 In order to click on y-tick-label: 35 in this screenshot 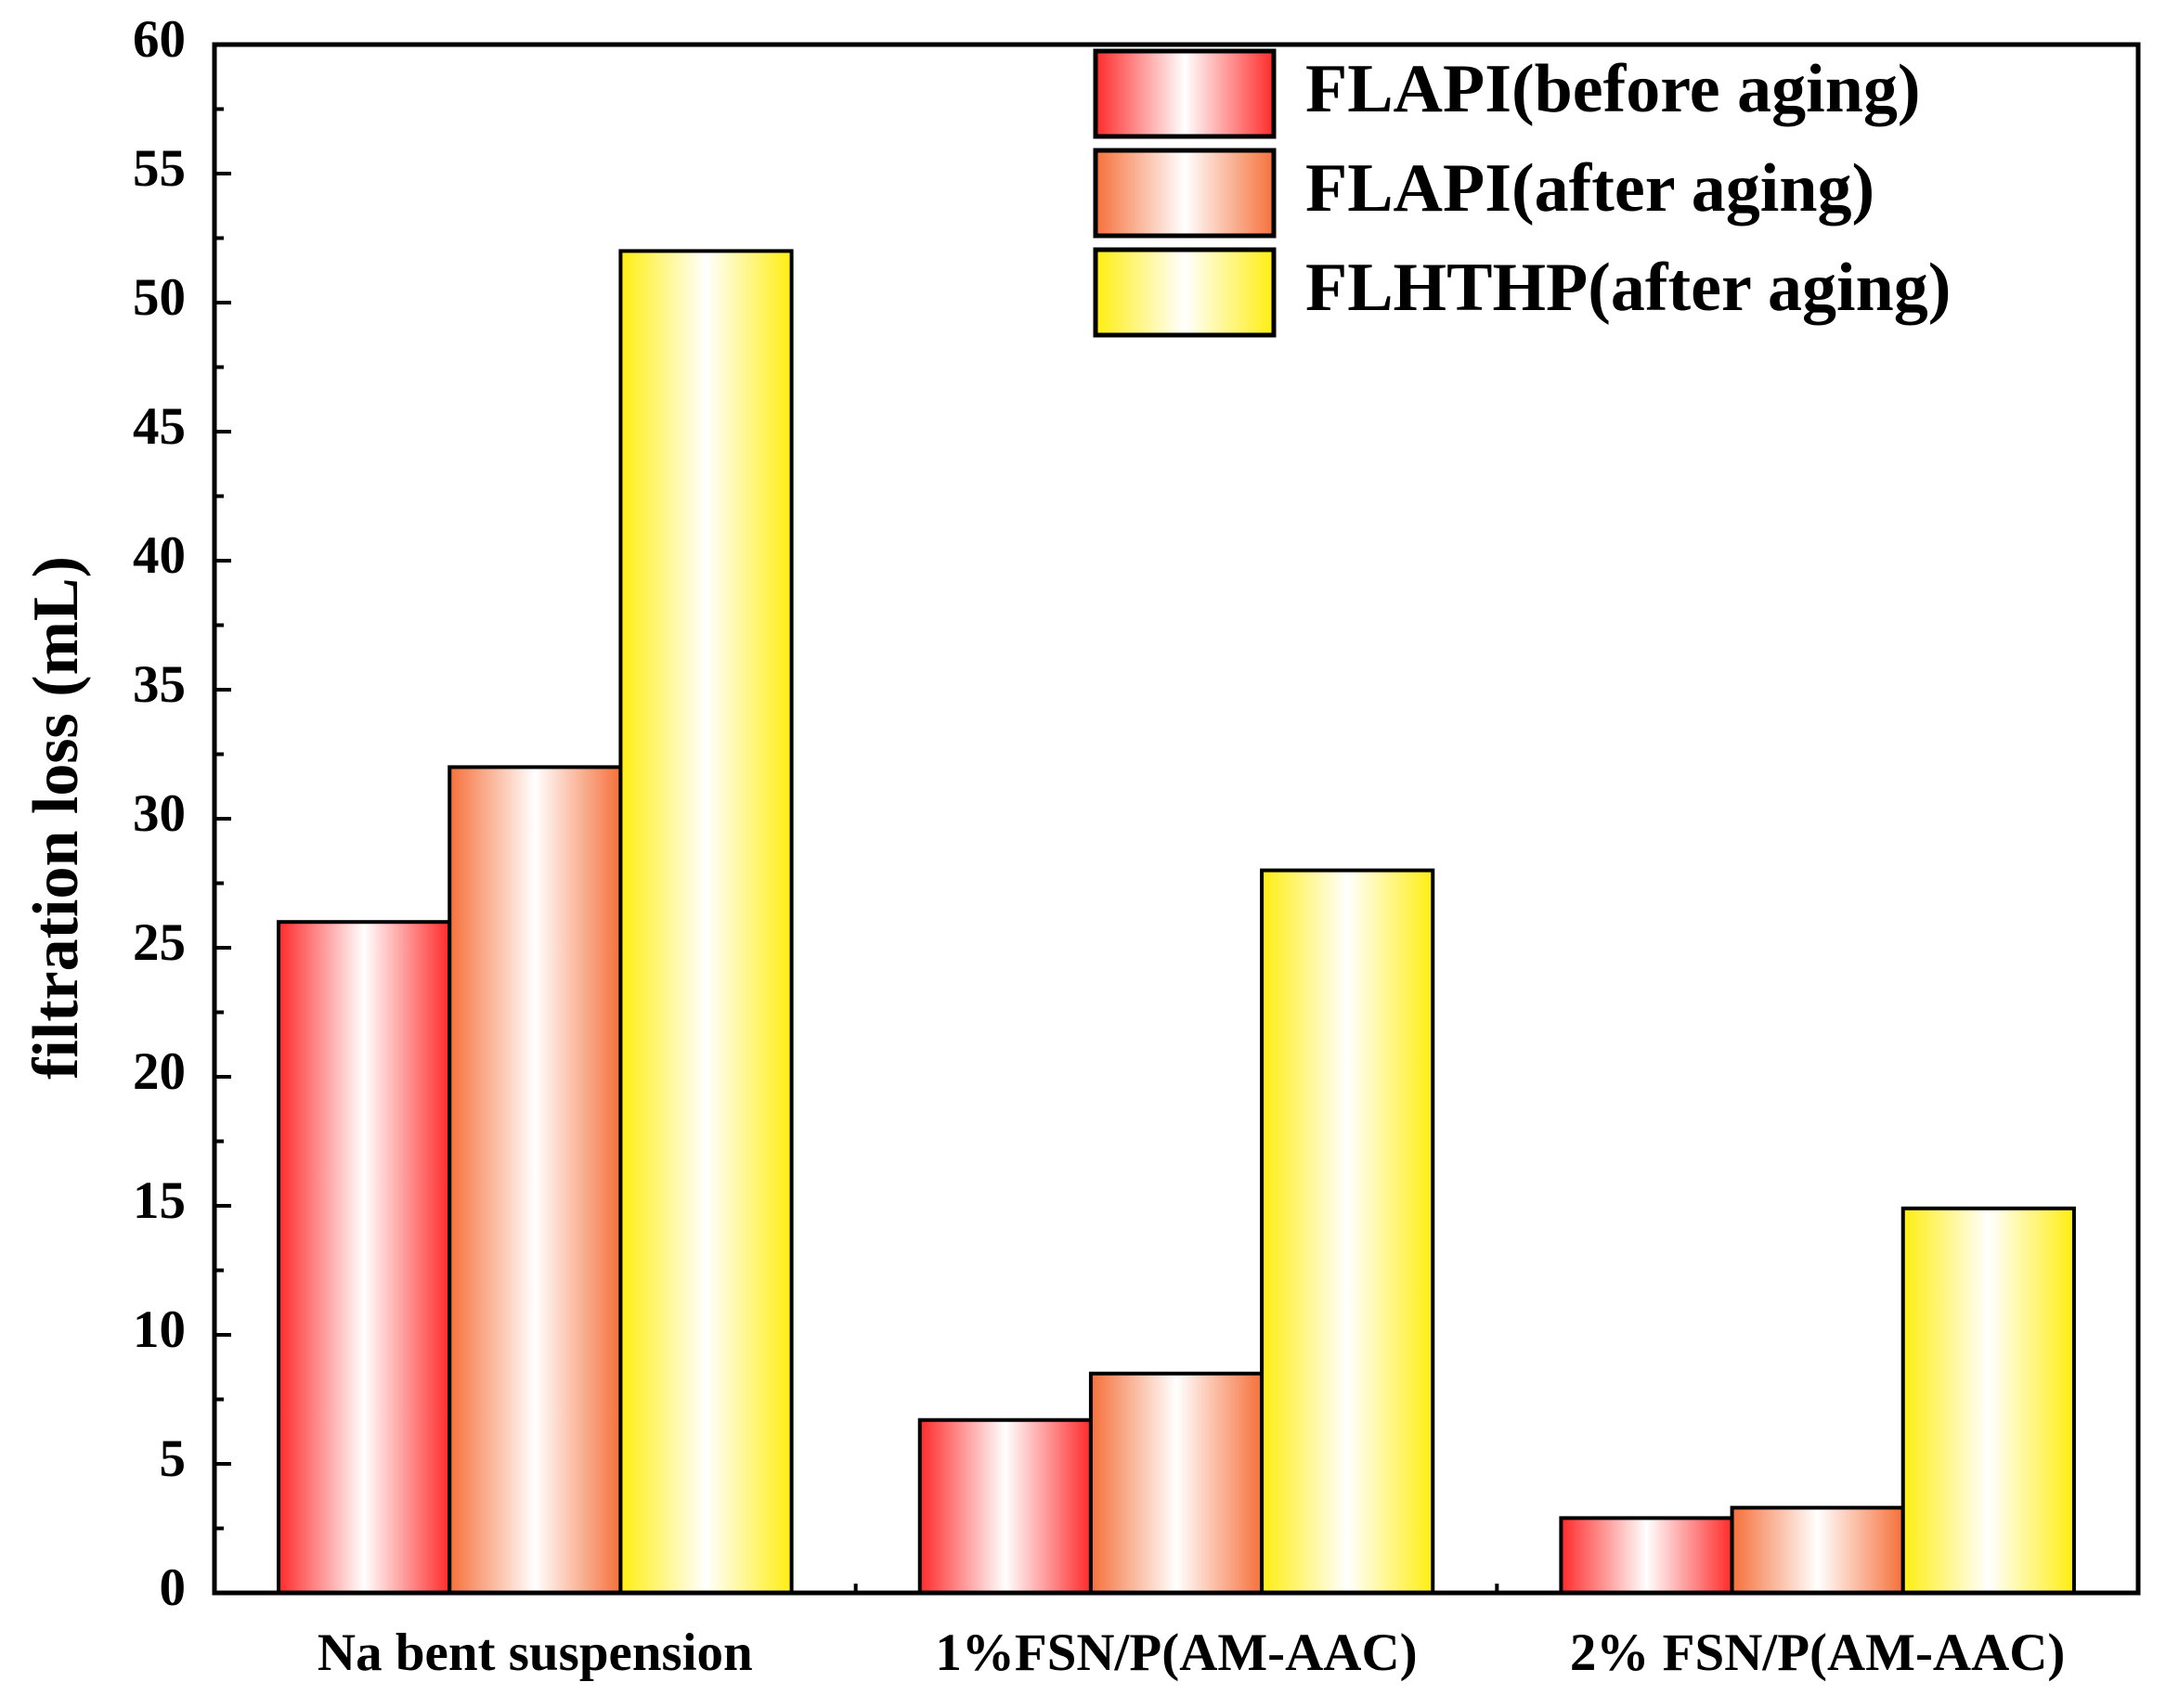, I will do `click(159, 684)`.